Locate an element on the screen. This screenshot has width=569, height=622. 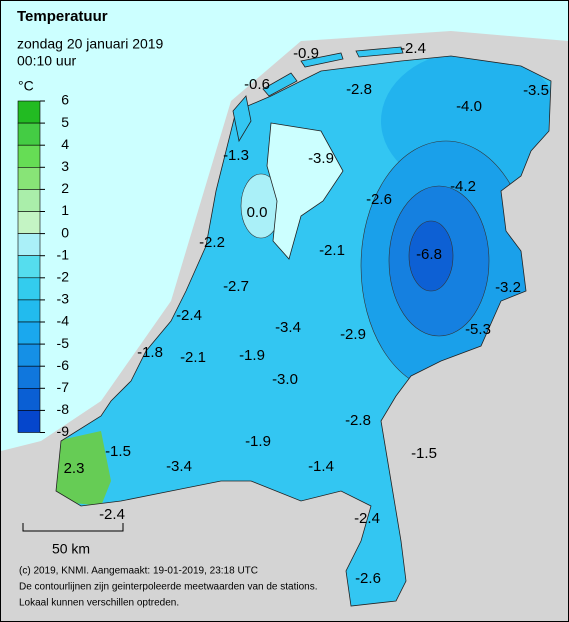
legend-label: -6 is located at coordinates (63, 365).